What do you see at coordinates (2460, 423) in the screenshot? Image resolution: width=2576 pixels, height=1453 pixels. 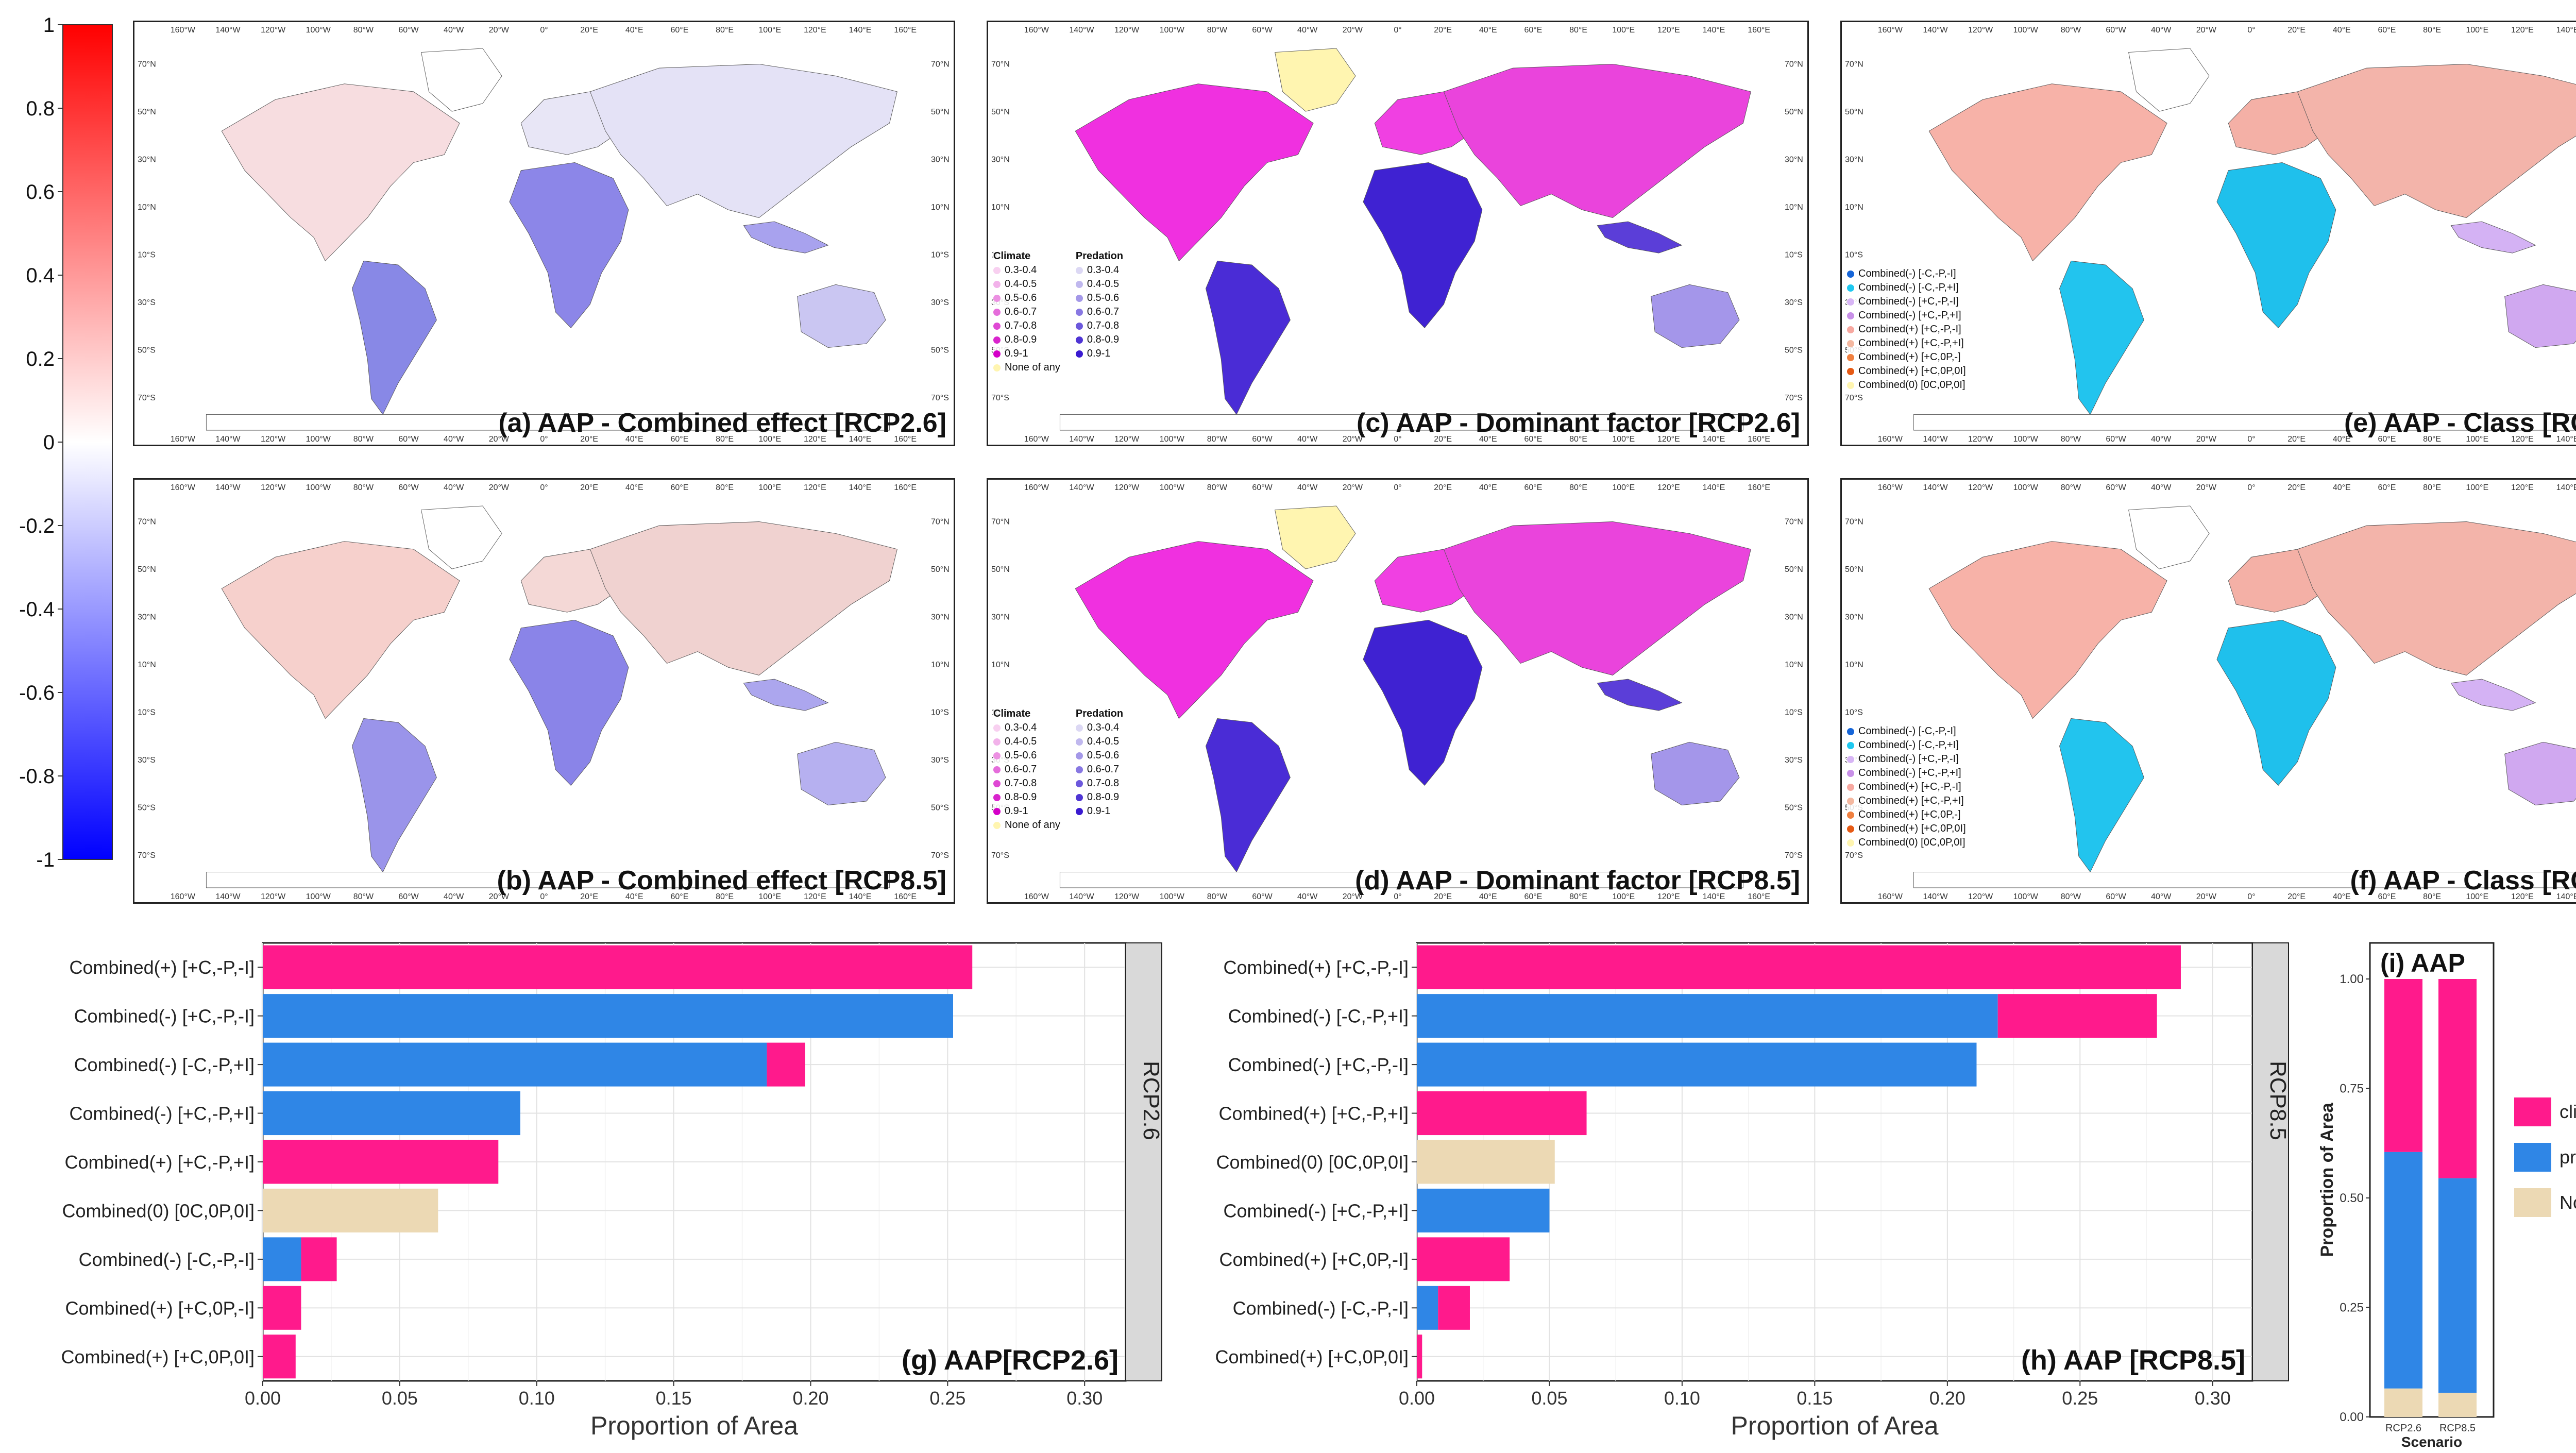 I see `map-title: (e) AAP - Class [RCP2.6]` at bounding box center [2460, 423].